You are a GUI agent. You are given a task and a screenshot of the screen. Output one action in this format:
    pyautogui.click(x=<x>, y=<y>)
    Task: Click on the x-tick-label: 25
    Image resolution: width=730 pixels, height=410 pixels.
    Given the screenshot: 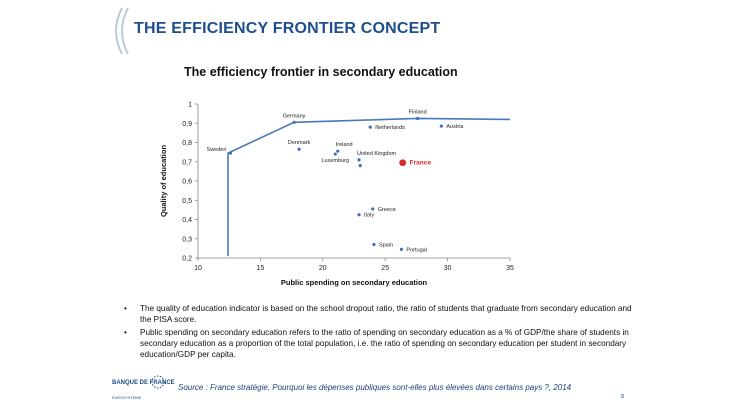 What is the action you would take?
    pyautogui.click(x=385, y=268)
    